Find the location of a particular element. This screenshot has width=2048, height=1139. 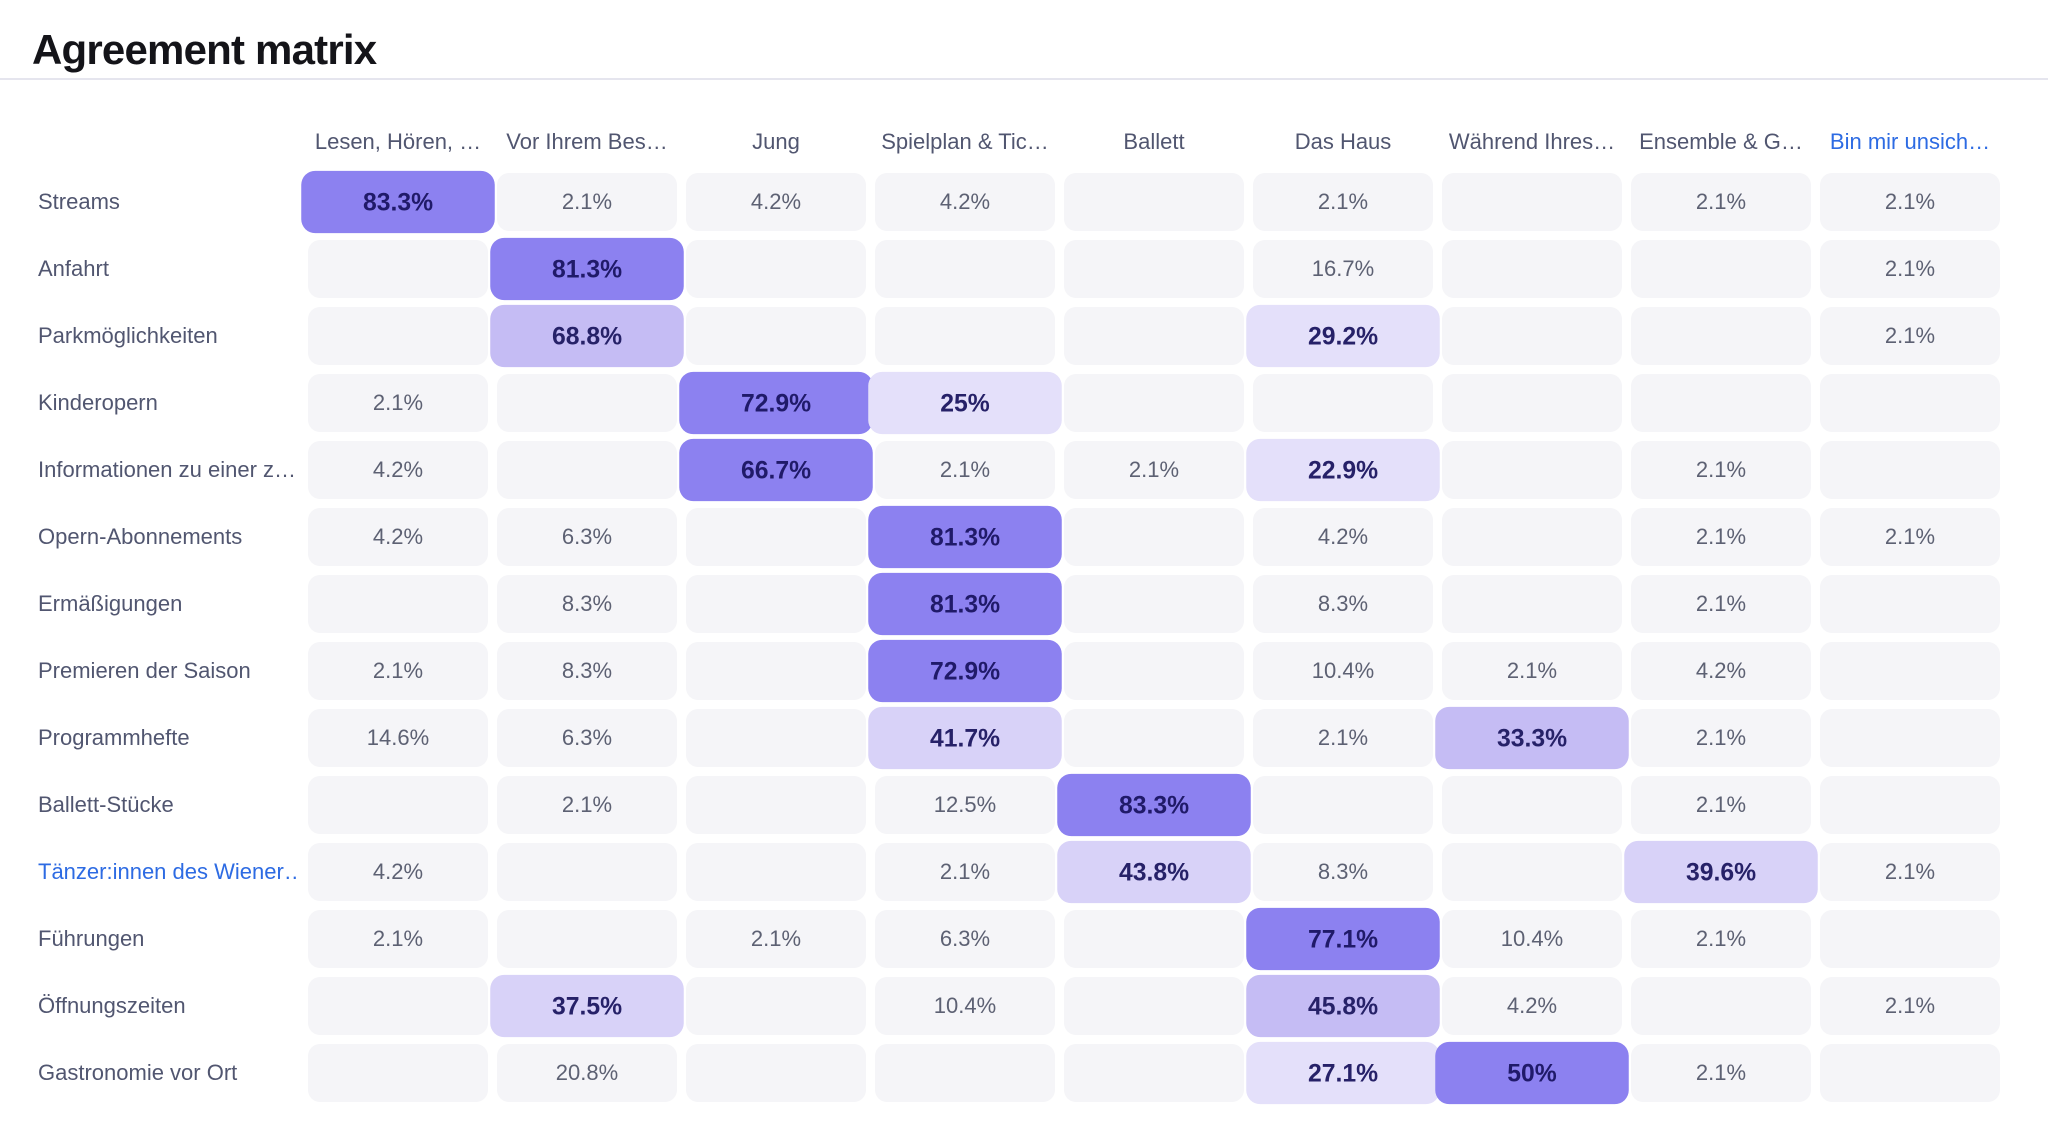

row-label: Führungen is located at coordinates (91, 938).